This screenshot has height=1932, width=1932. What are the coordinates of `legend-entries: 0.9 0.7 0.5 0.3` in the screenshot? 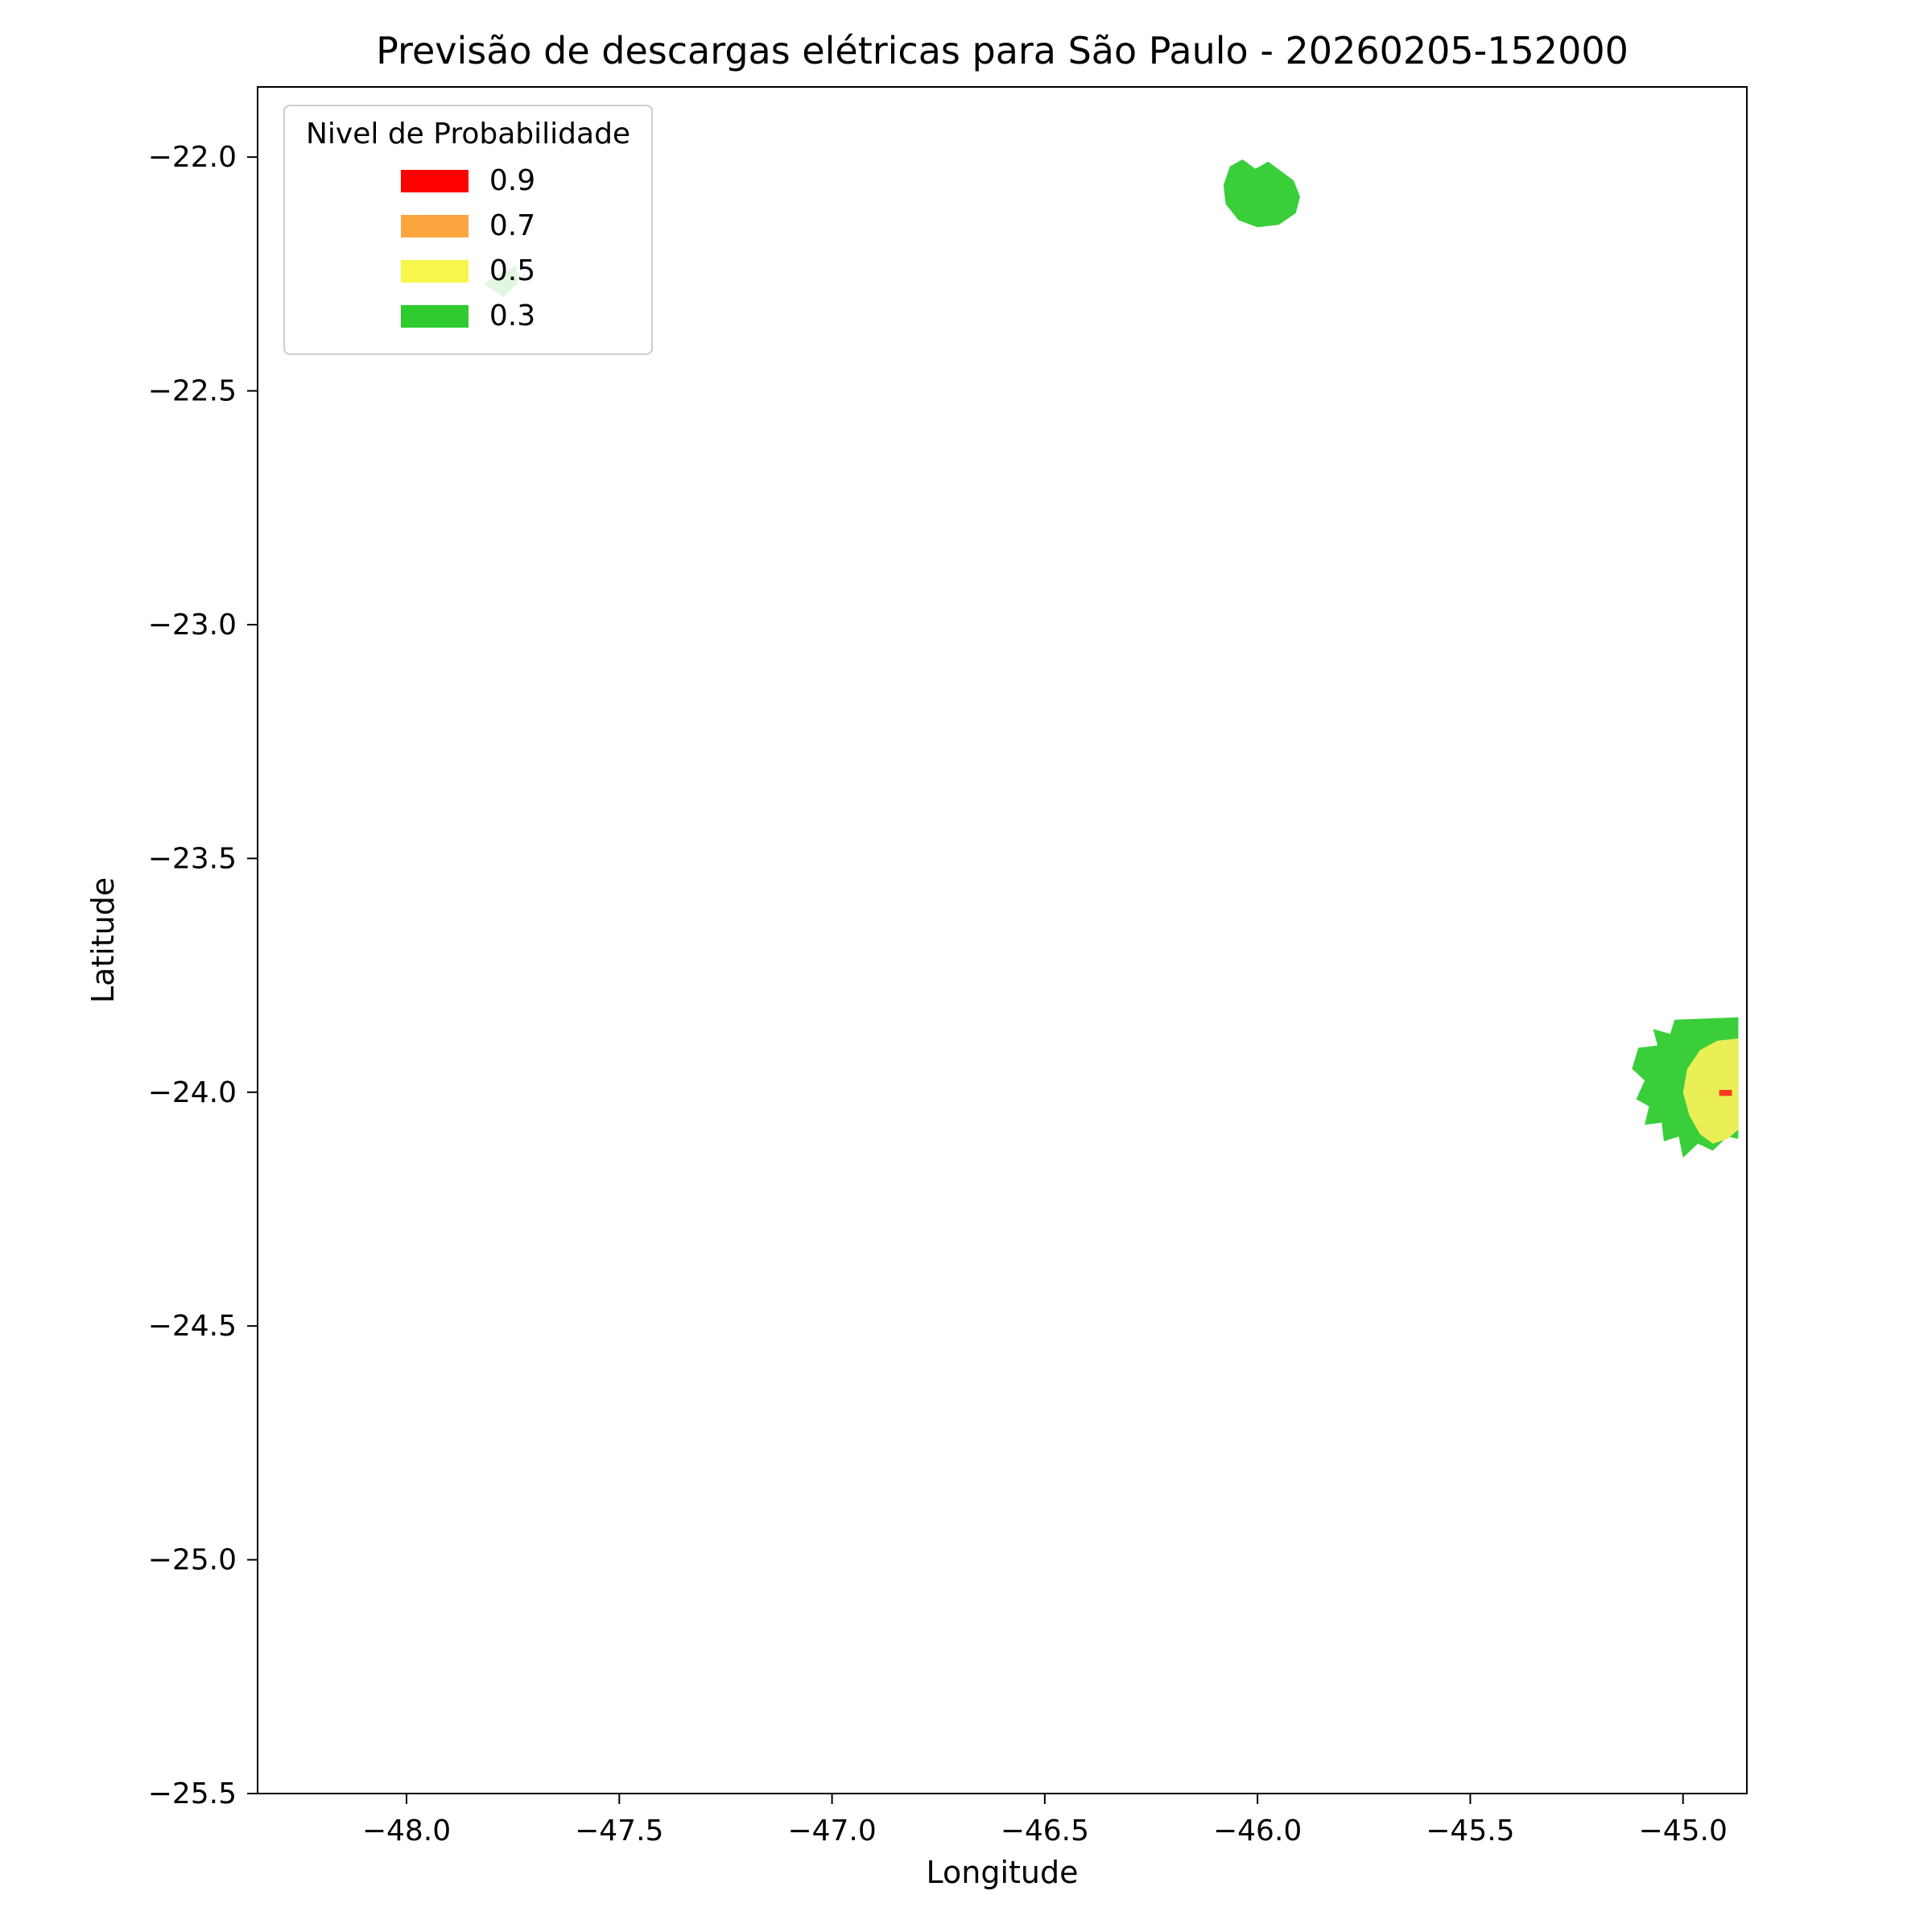 It's located at (468, 249).